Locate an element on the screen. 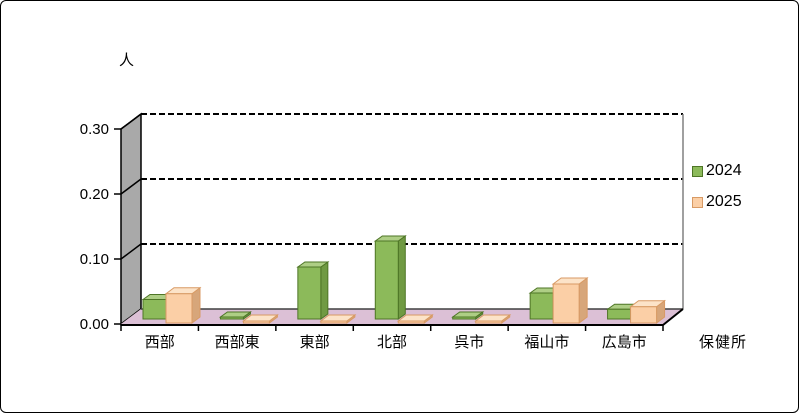  x-category-label: 西部 is located at coordinates (160, 342).